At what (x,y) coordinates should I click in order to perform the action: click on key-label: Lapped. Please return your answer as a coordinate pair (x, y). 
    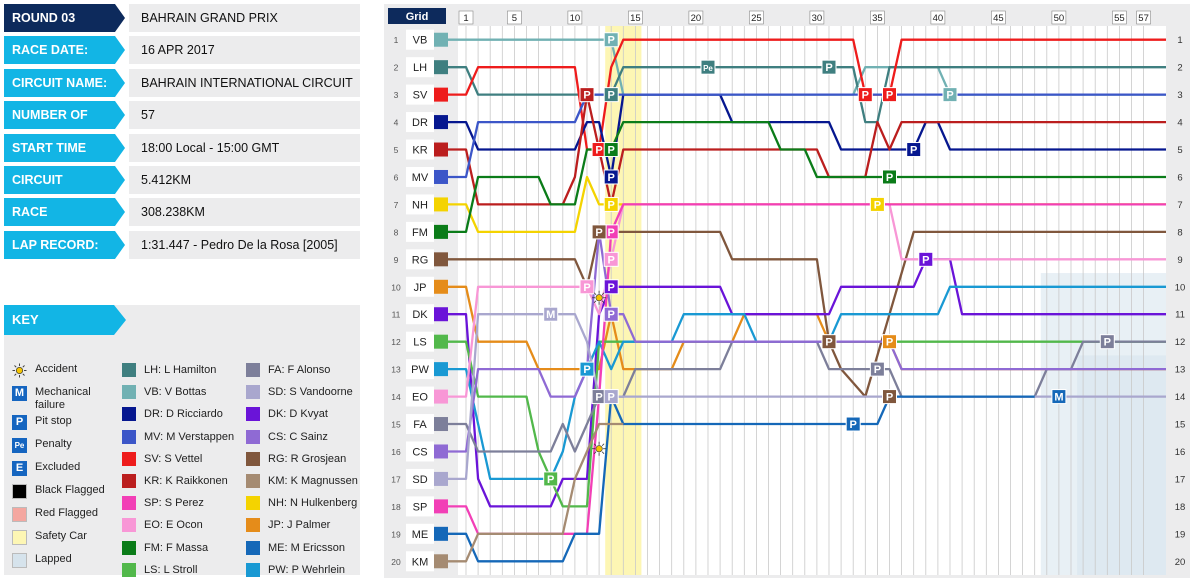
    Looking at the image, I should click on (53, 559).